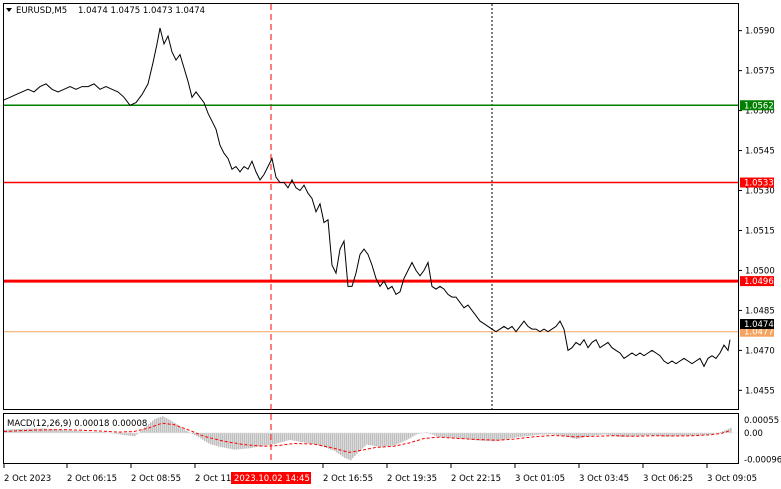 Image resolution: width=781 pixels, height=489 pixels. I want to click on ohlc-values: 1.0474 1.0475 1.0473 1.0474, so click(141, 11).